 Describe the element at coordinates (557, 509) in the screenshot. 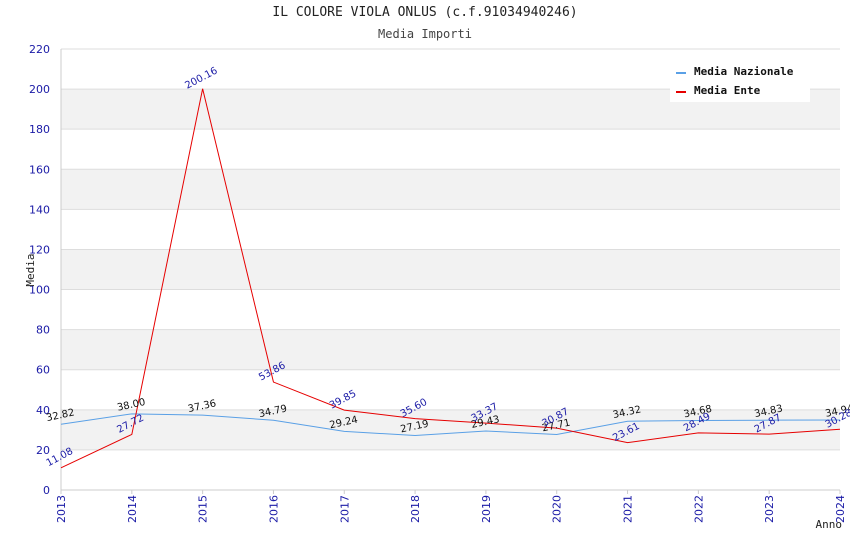

I see `x-tick-label: 2020` at that location.